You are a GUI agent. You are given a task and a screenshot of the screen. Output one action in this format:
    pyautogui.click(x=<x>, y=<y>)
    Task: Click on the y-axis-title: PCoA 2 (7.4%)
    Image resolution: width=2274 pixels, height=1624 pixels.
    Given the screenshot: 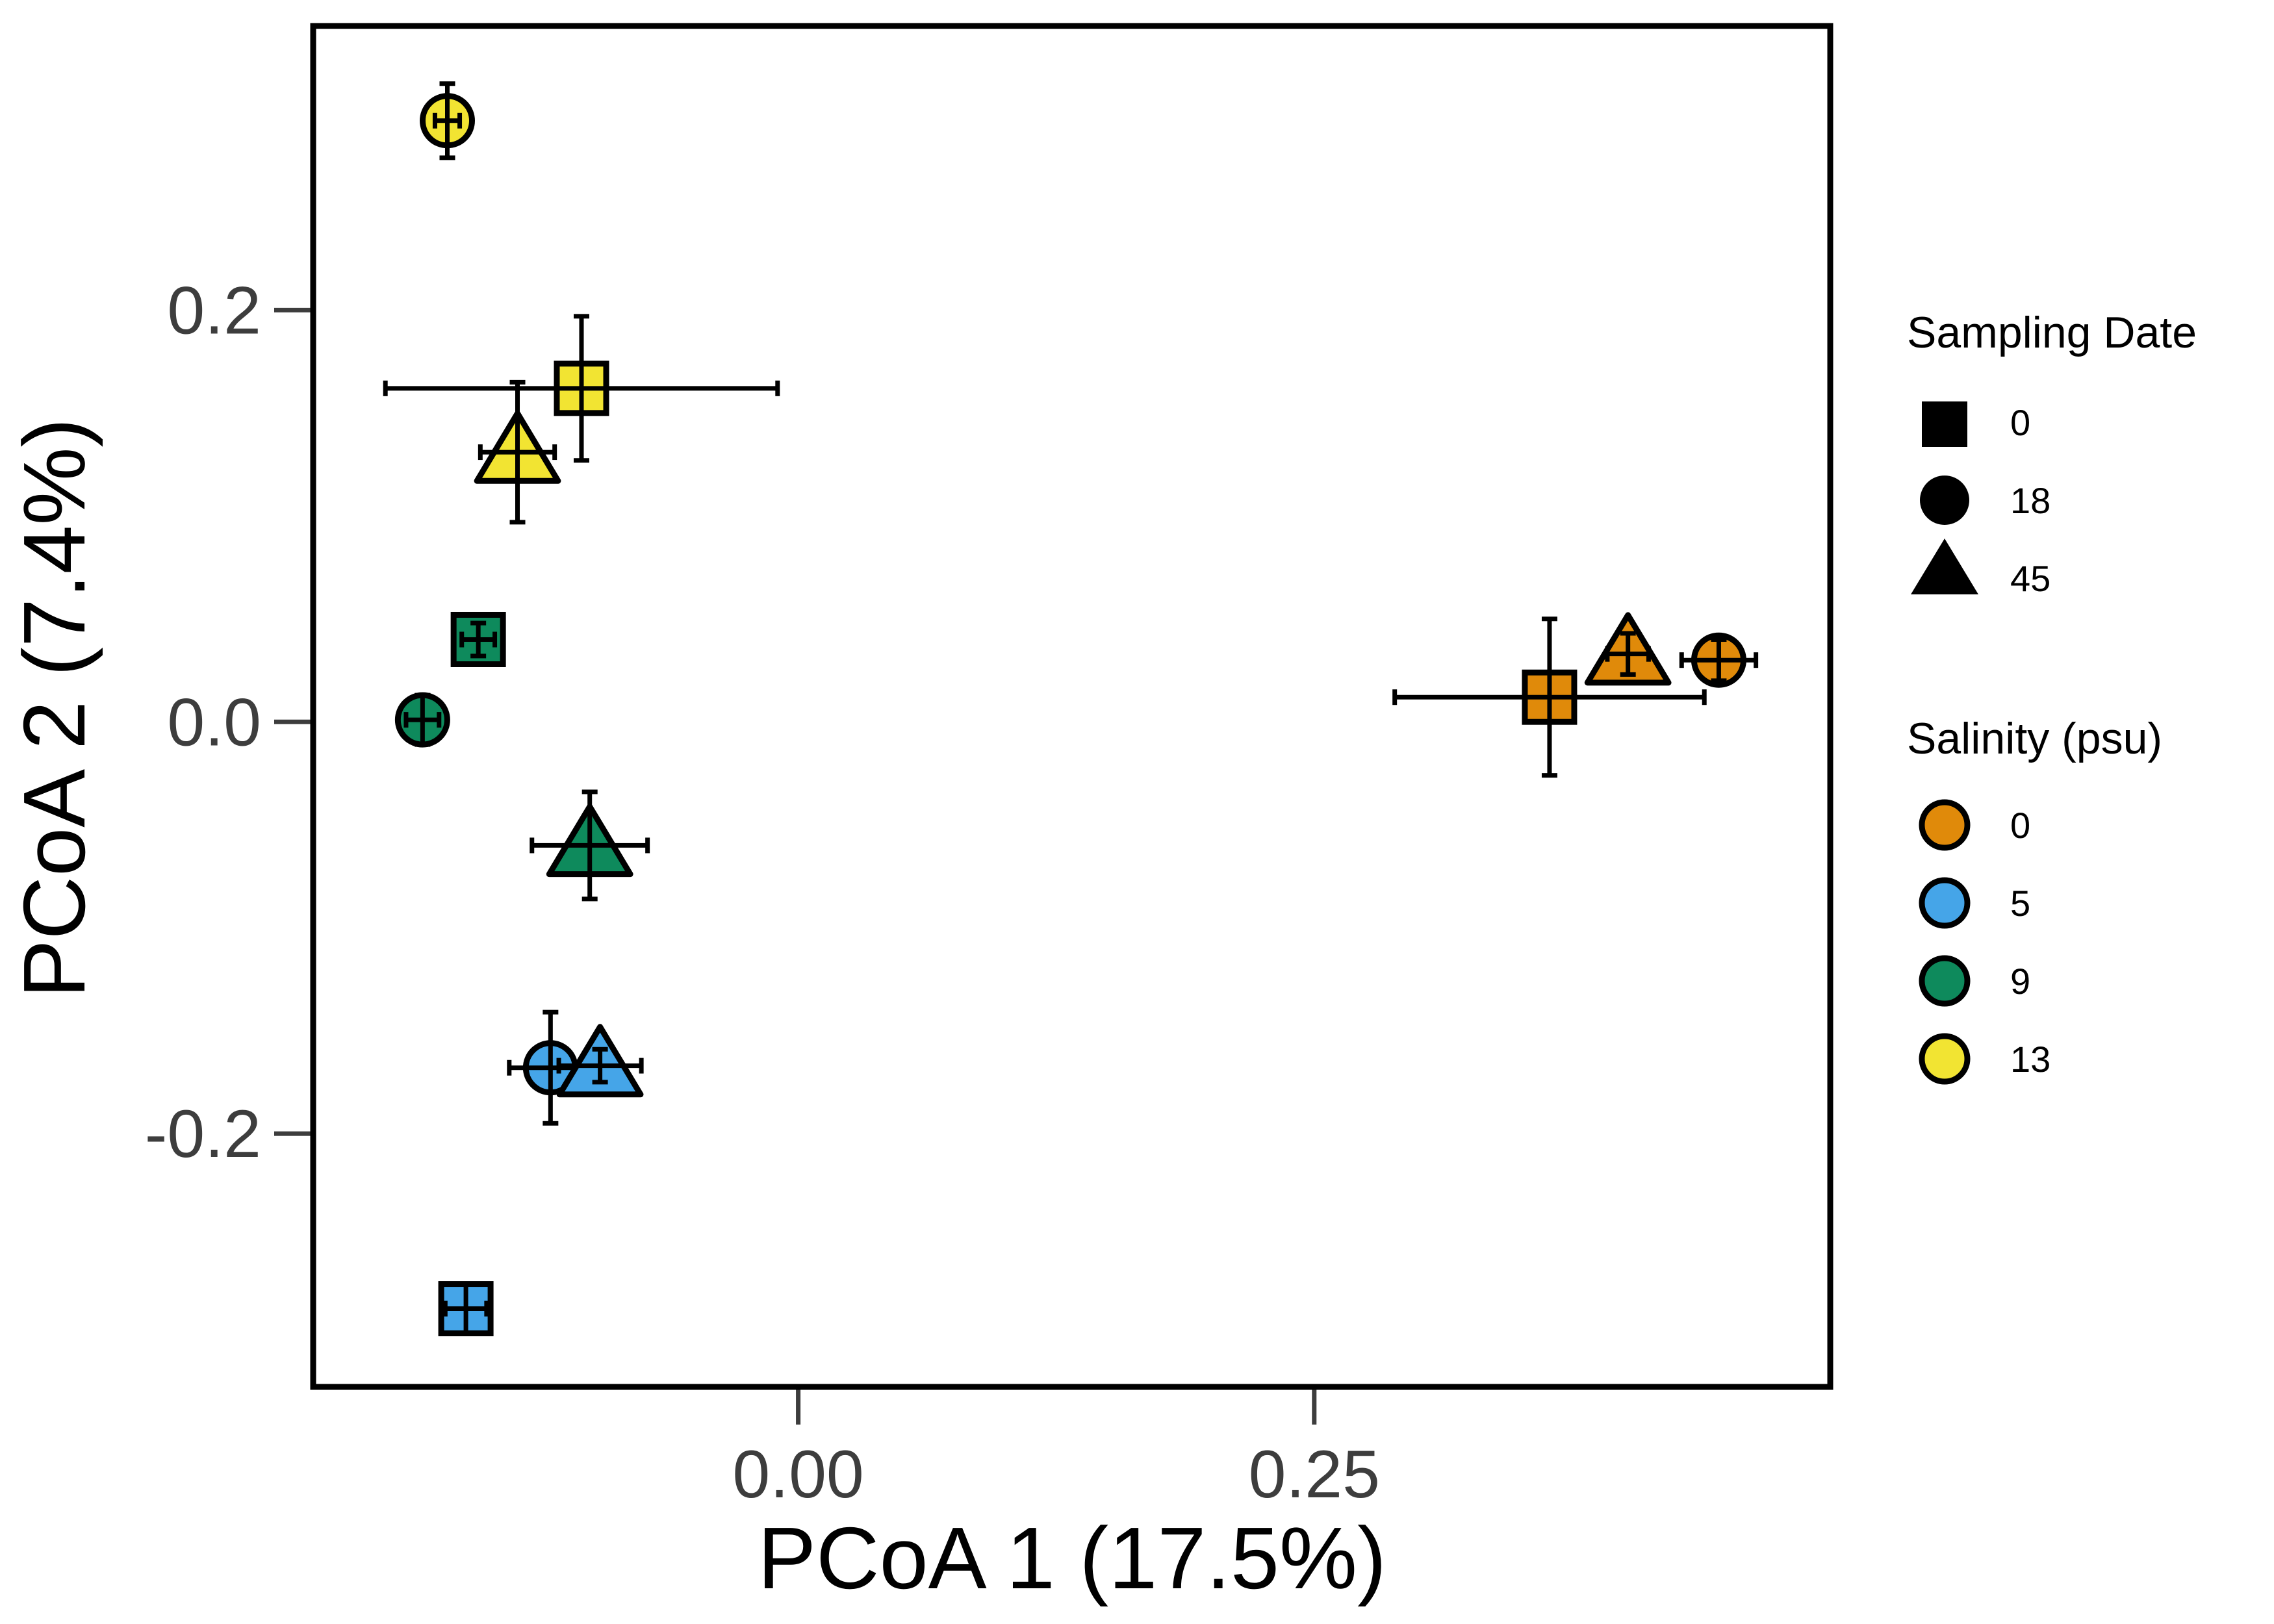 What is the action you would take?
    pyautogui.click(x=54, y=708)
    